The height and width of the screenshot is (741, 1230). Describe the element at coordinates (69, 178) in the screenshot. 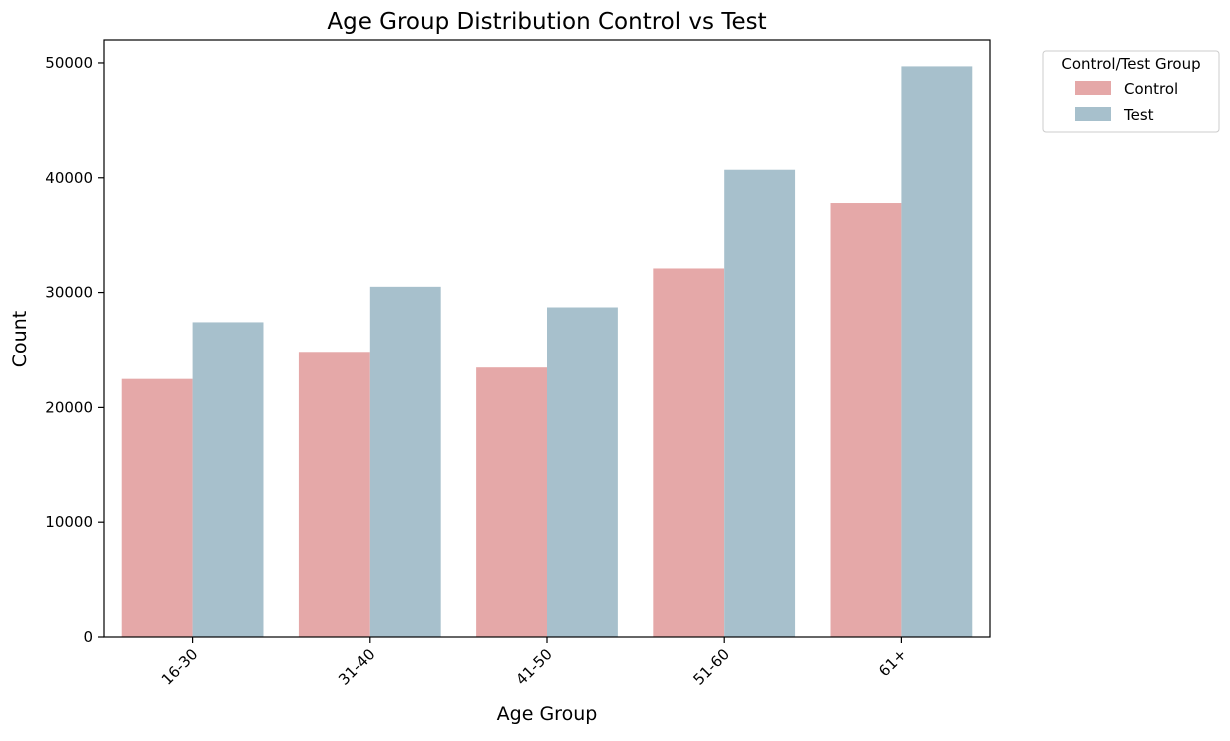

I see `y-tick-label: 40000` at that location.